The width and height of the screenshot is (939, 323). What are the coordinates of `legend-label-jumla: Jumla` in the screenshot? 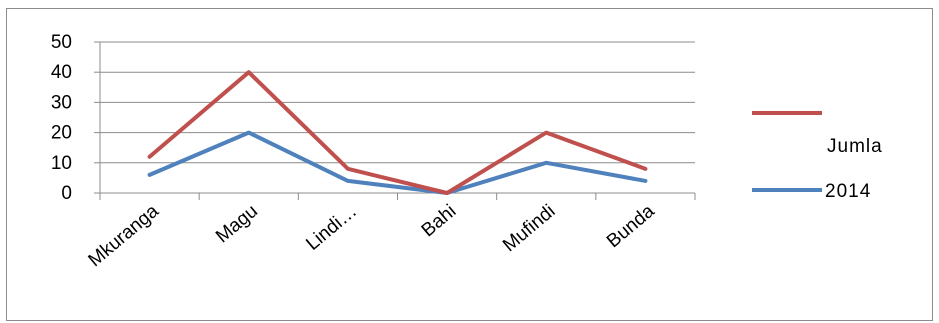 It's located at (855, 146).